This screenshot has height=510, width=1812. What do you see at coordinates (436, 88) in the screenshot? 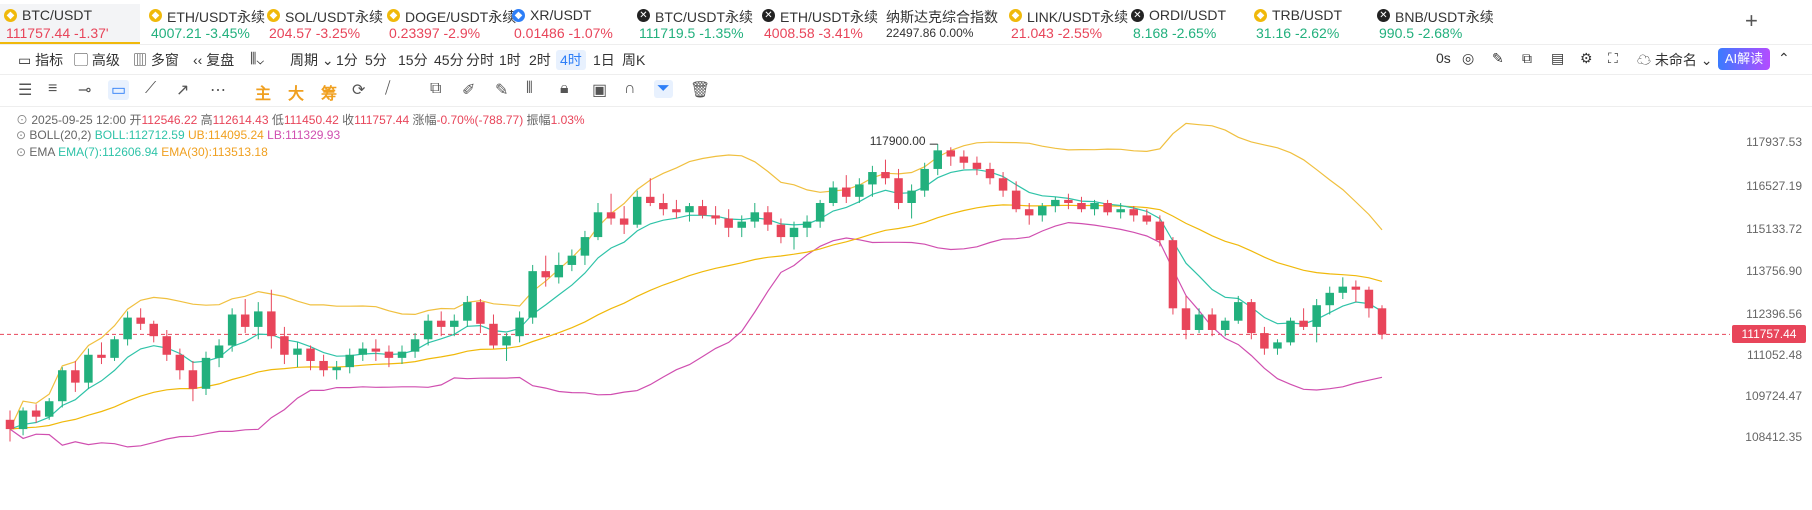
I see `copy-icon: ⧉` at bounding box center [436, 88].